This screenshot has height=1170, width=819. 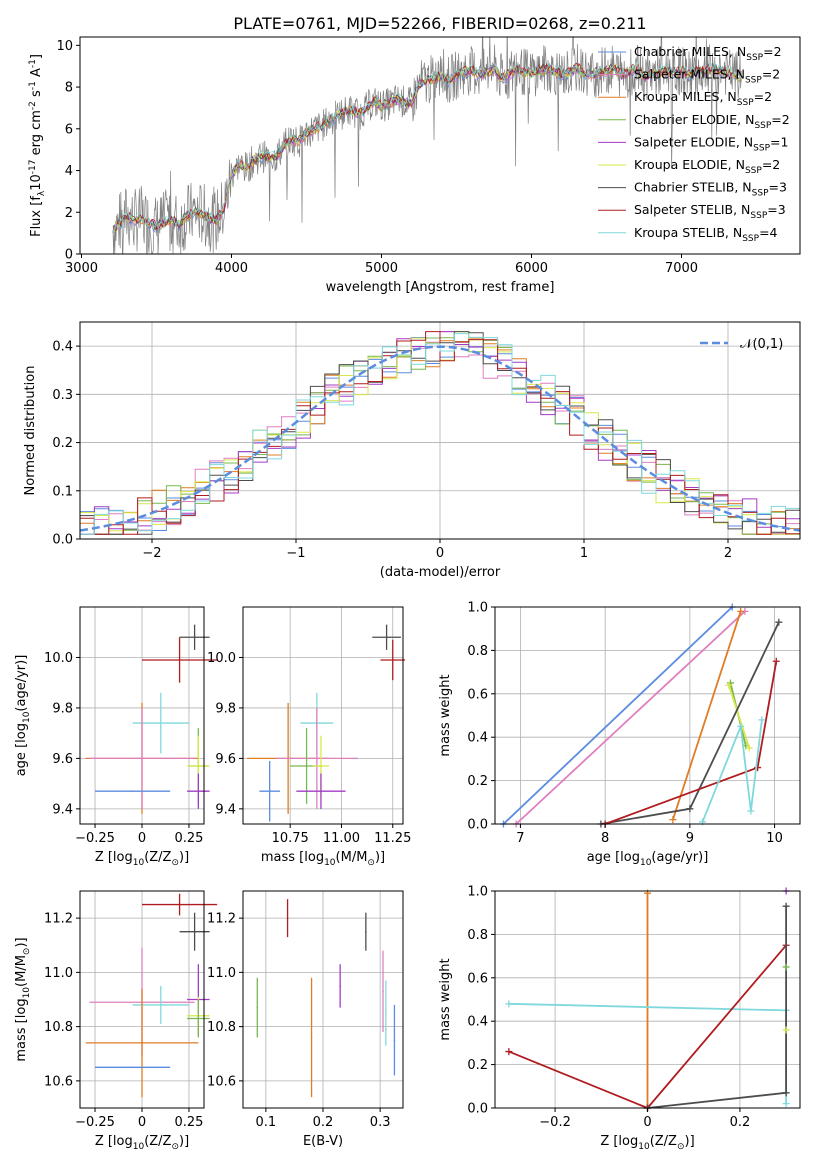 What do you see at coordinates (520, 838) in the screenshot?
I see `x-tick-label: 7` at bounding box center [520, 838].